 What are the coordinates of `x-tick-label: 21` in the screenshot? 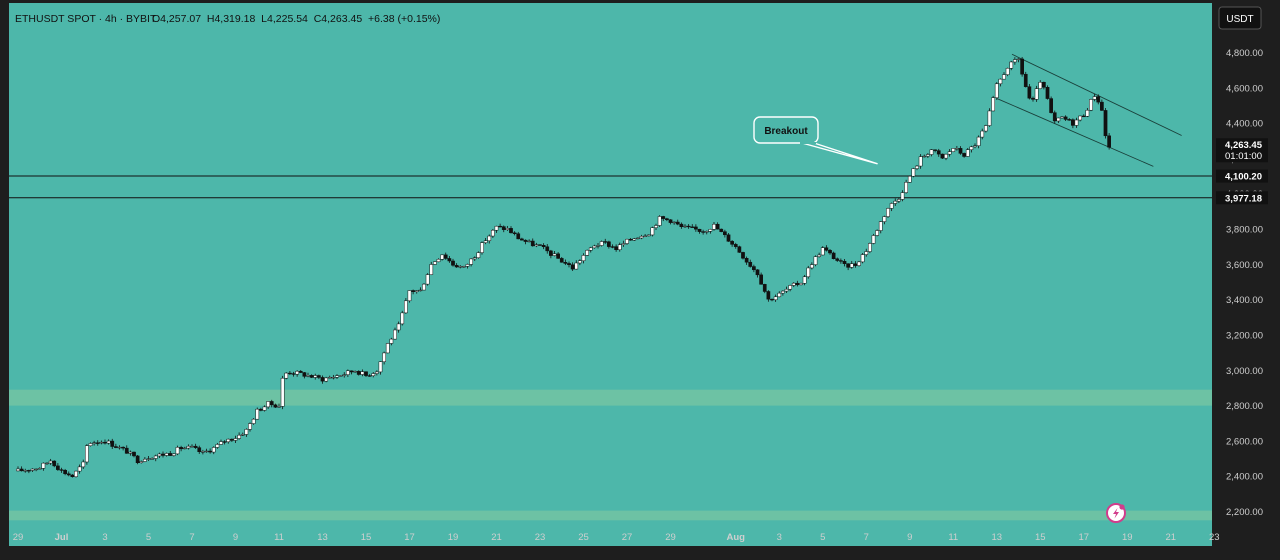 It's located at (496, 537).